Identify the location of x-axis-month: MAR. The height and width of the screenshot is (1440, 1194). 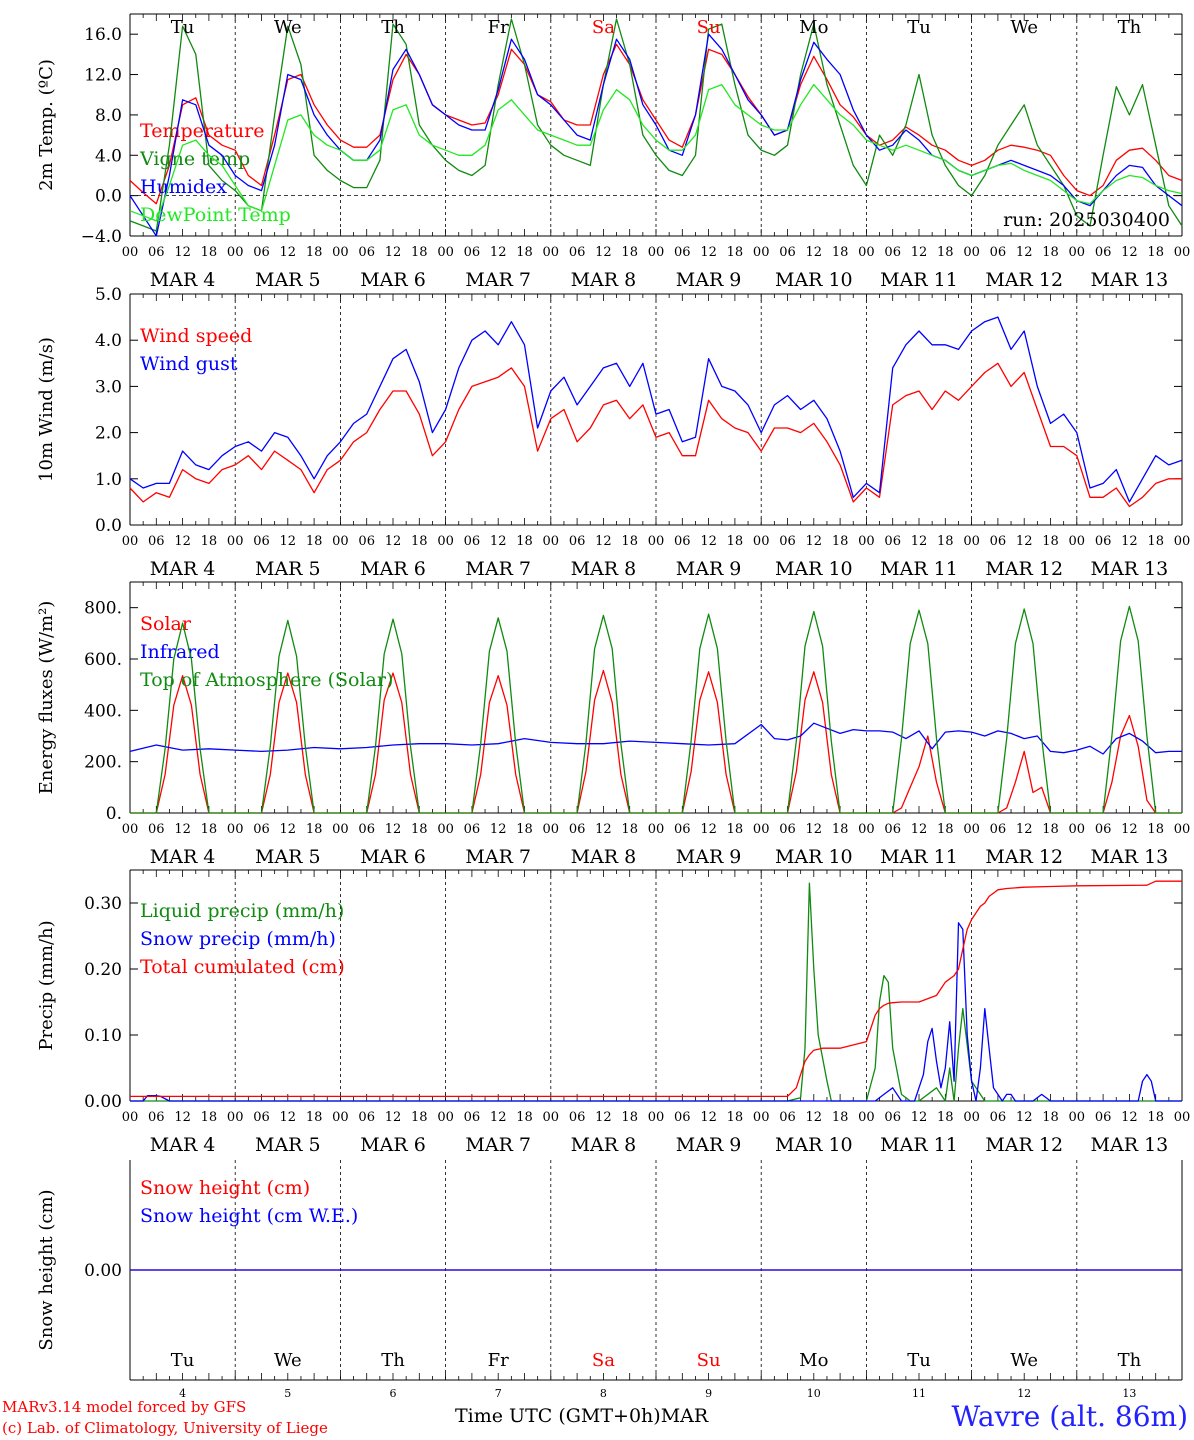
(684, 1416).